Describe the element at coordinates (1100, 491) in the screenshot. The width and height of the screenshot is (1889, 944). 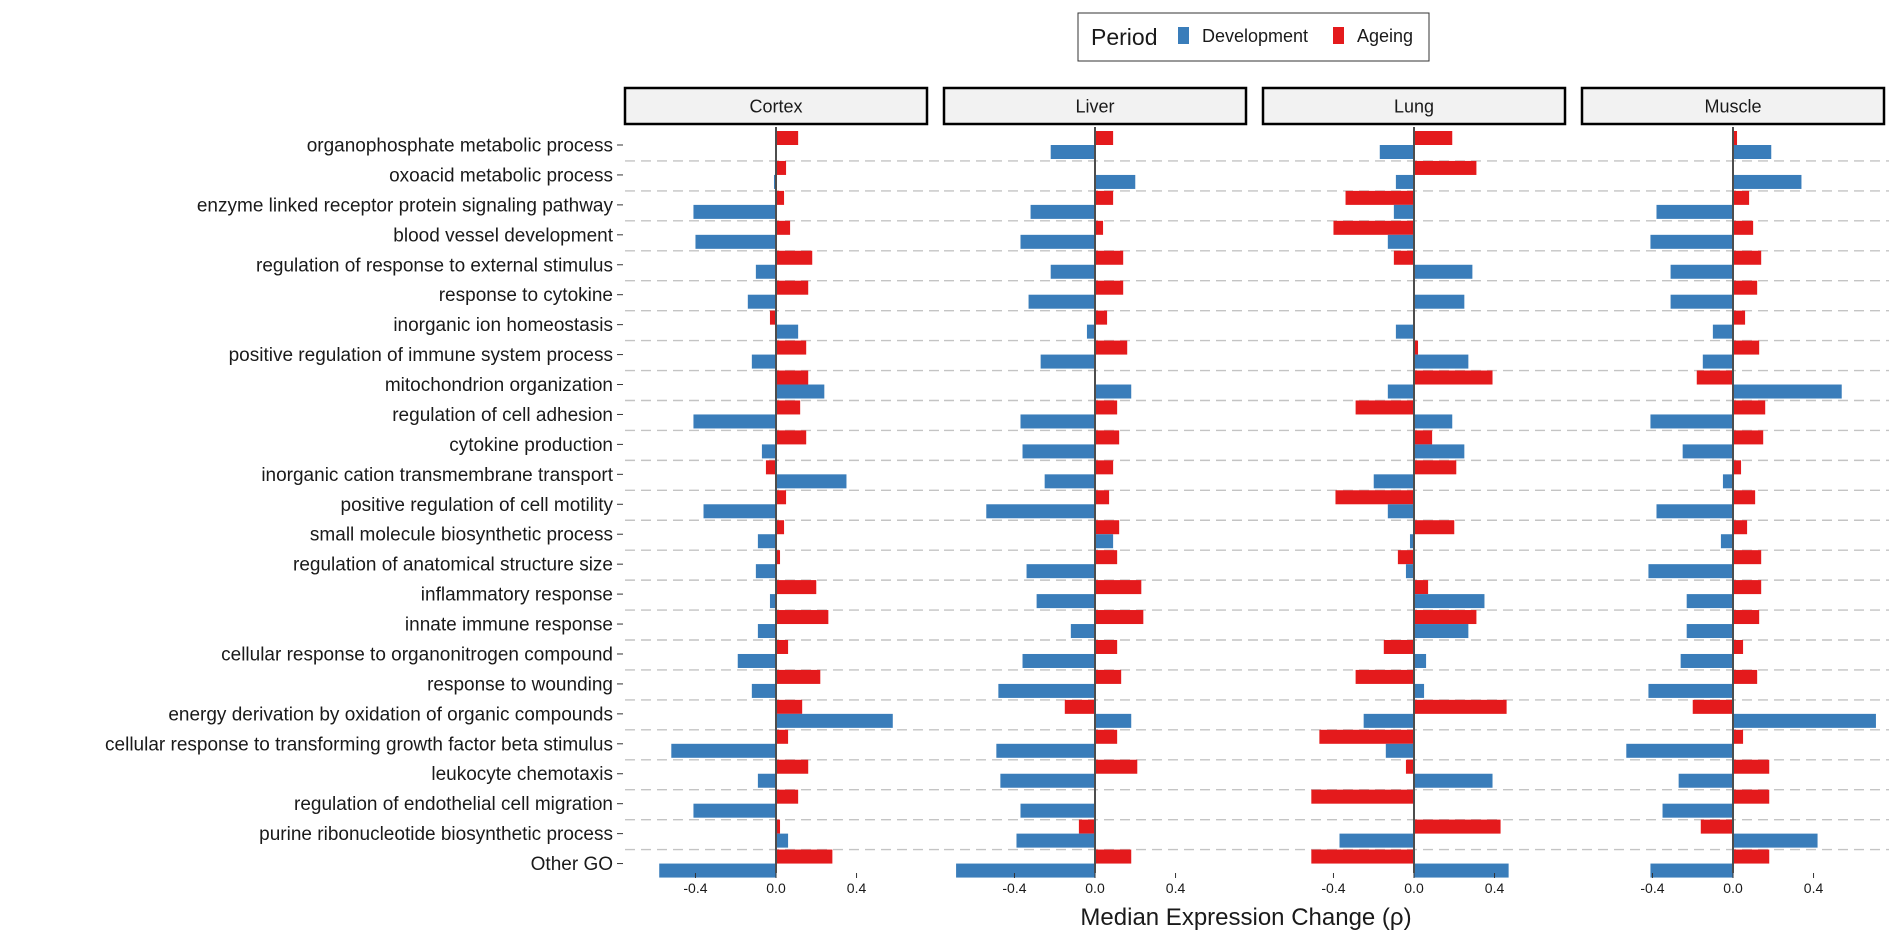
I see `panel-liver: Liver -0.4 0.0 0.4` at that location.